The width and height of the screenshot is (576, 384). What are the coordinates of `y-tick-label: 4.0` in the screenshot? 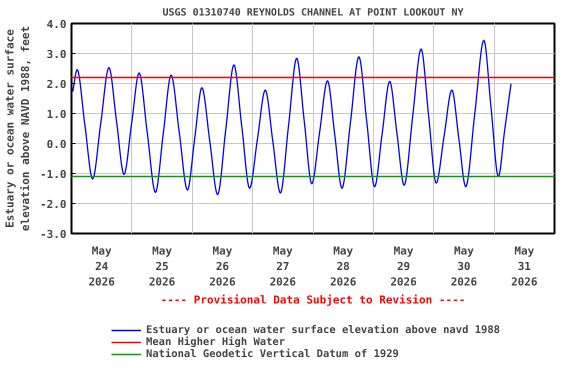 It's located at (56, 24).